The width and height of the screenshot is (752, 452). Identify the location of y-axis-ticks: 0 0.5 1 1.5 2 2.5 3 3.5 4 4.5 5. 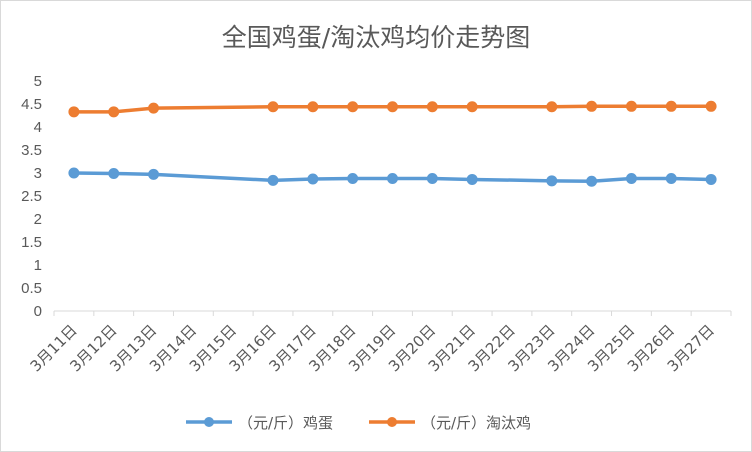
(31, 196).